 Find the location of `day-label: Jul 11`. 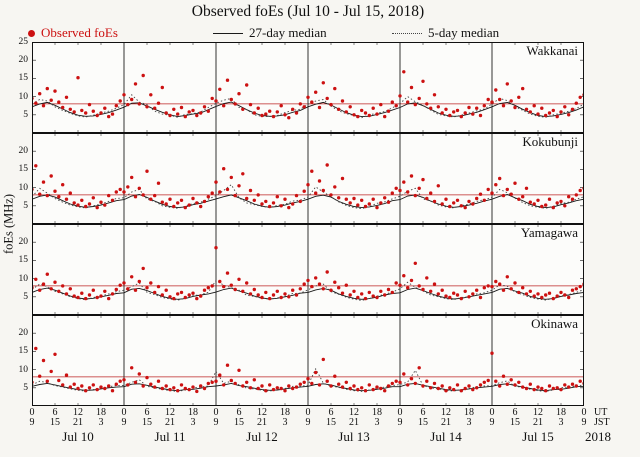

day-label: Jul 11 is located at coordinates (170, 436).